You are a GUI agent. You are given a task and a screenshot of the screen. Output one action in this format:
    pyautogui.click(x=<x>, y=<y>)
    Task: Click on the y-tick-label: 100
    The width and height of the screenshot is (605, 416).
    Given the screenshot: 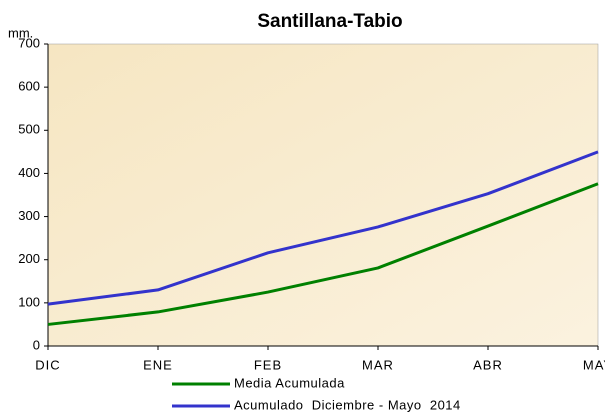 What is the action you would take?
    pyautogui.click(x=29, y=301)
    